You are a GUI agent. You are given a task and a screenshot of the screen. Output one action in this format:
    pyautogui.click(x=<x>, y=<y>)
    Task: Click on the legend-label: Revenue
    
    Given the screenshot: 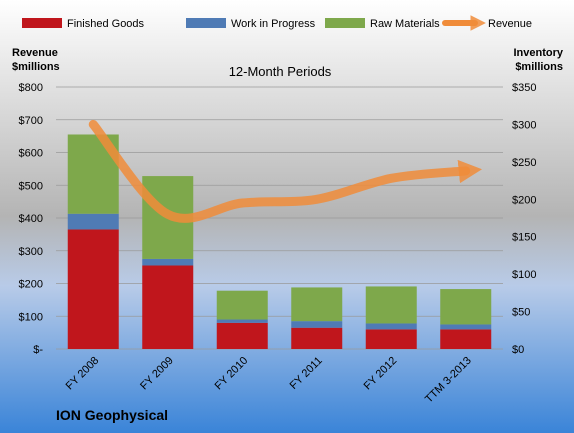 What is the action you would take?
    pyautogui.click(x=510, y=24)
    